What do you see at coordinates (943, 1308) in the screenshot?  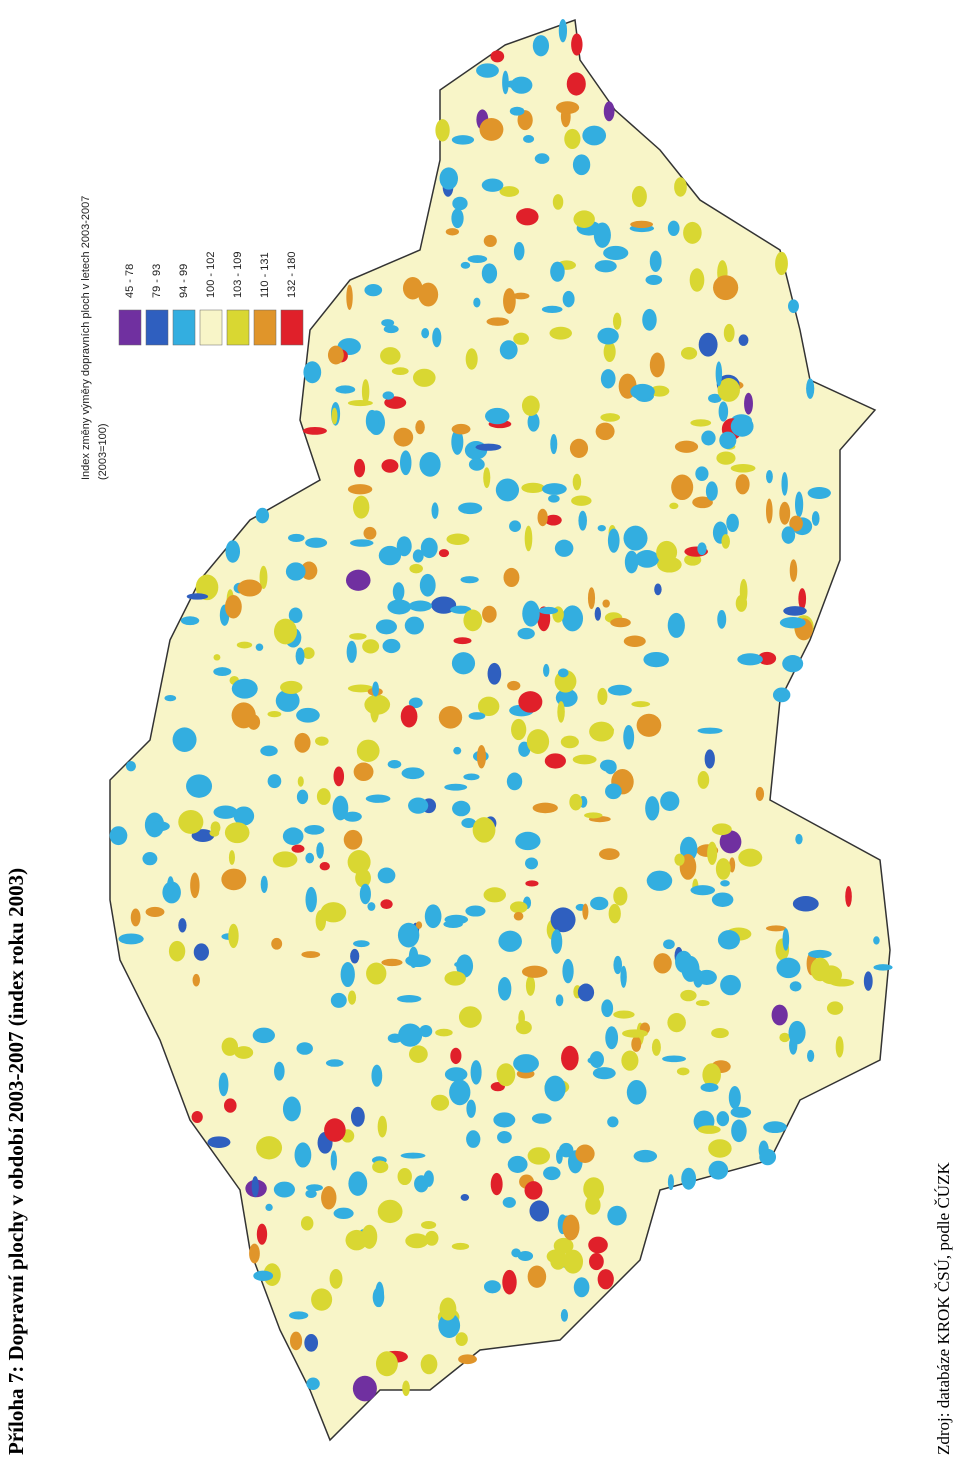 I see `source: Zdroj: databáze KROK ČSÚ, podle ČÚZK` at bounding box center [943, 1308].